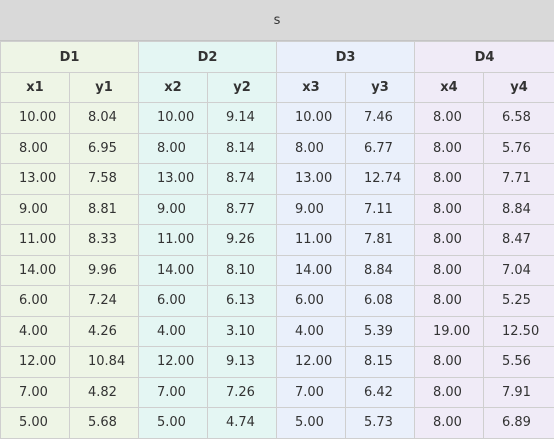  I want to click on table-cell-y1: 8.04, so click(104, 118).